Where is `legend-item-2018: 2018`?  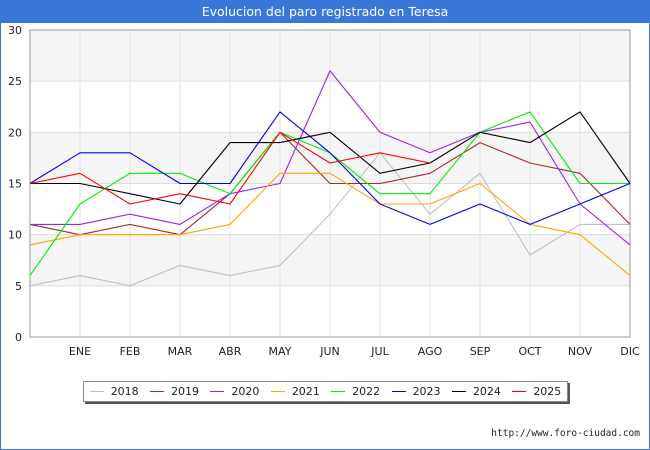 legend-item-2018: 2018 is located at coordinates (114, 391).